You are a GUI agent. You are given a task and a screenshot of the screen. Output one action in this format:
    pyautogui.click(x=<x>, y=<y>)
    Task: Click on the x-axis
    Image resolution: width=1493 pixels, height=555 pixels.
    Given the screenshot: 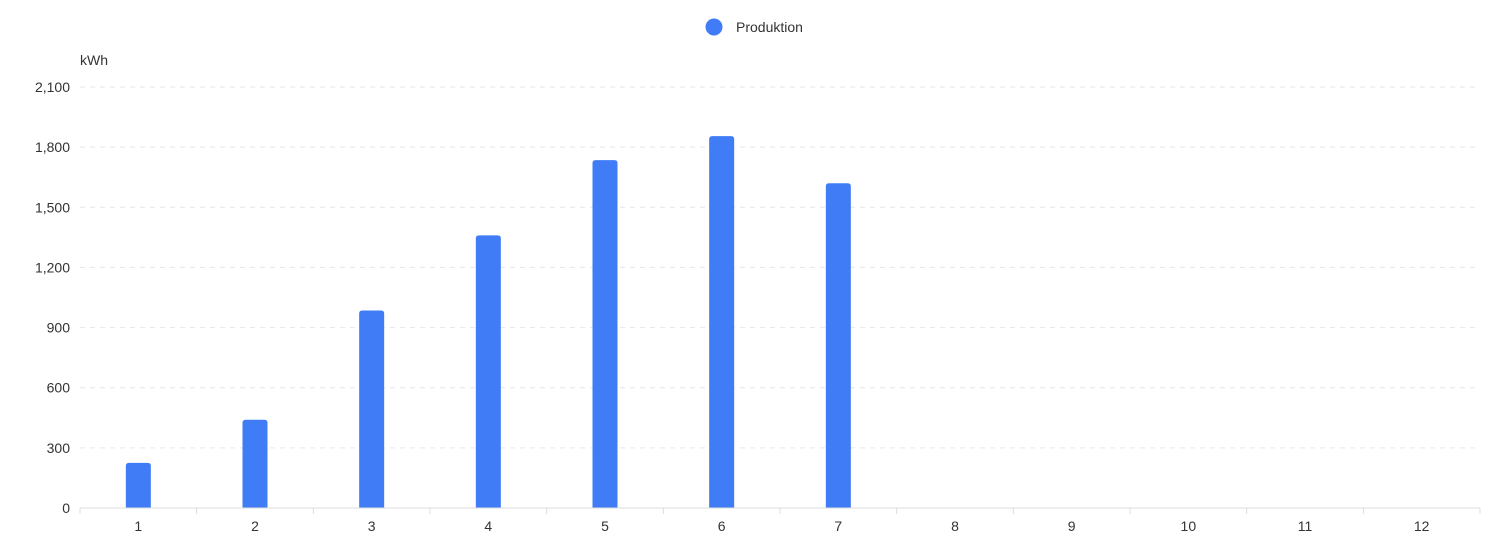 What is the action you would take?
    pyautogui.click(x=780, y=510)
    